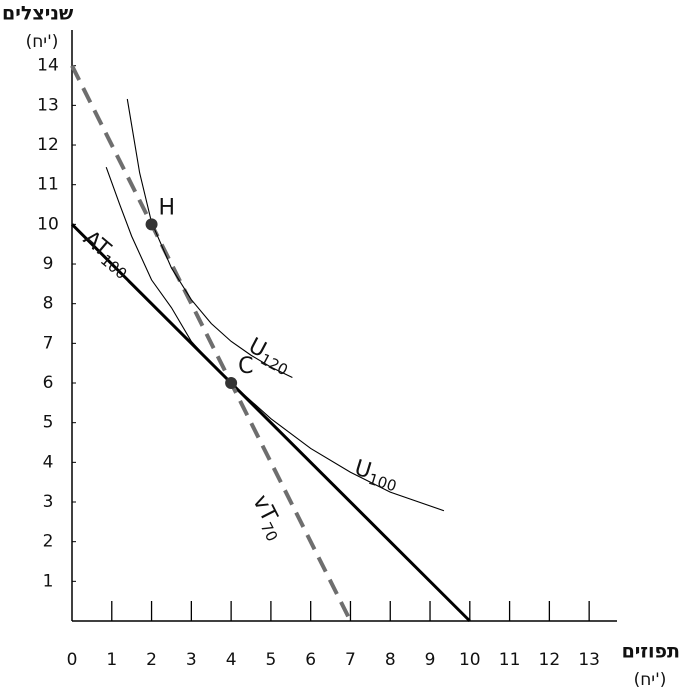 Image resolution: width=680 pixels, height=687 pixels. Describe the element at coordinates (48, 423) in the screenshot. I see `y-tick-label: 5` at that location.